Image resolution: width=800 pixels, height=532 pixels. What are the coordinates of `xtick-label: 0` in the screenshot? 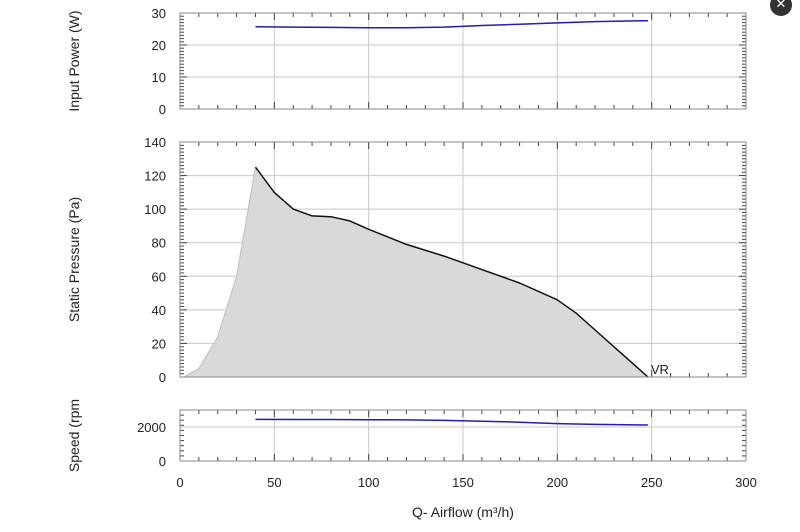 It's located at (179, 482).